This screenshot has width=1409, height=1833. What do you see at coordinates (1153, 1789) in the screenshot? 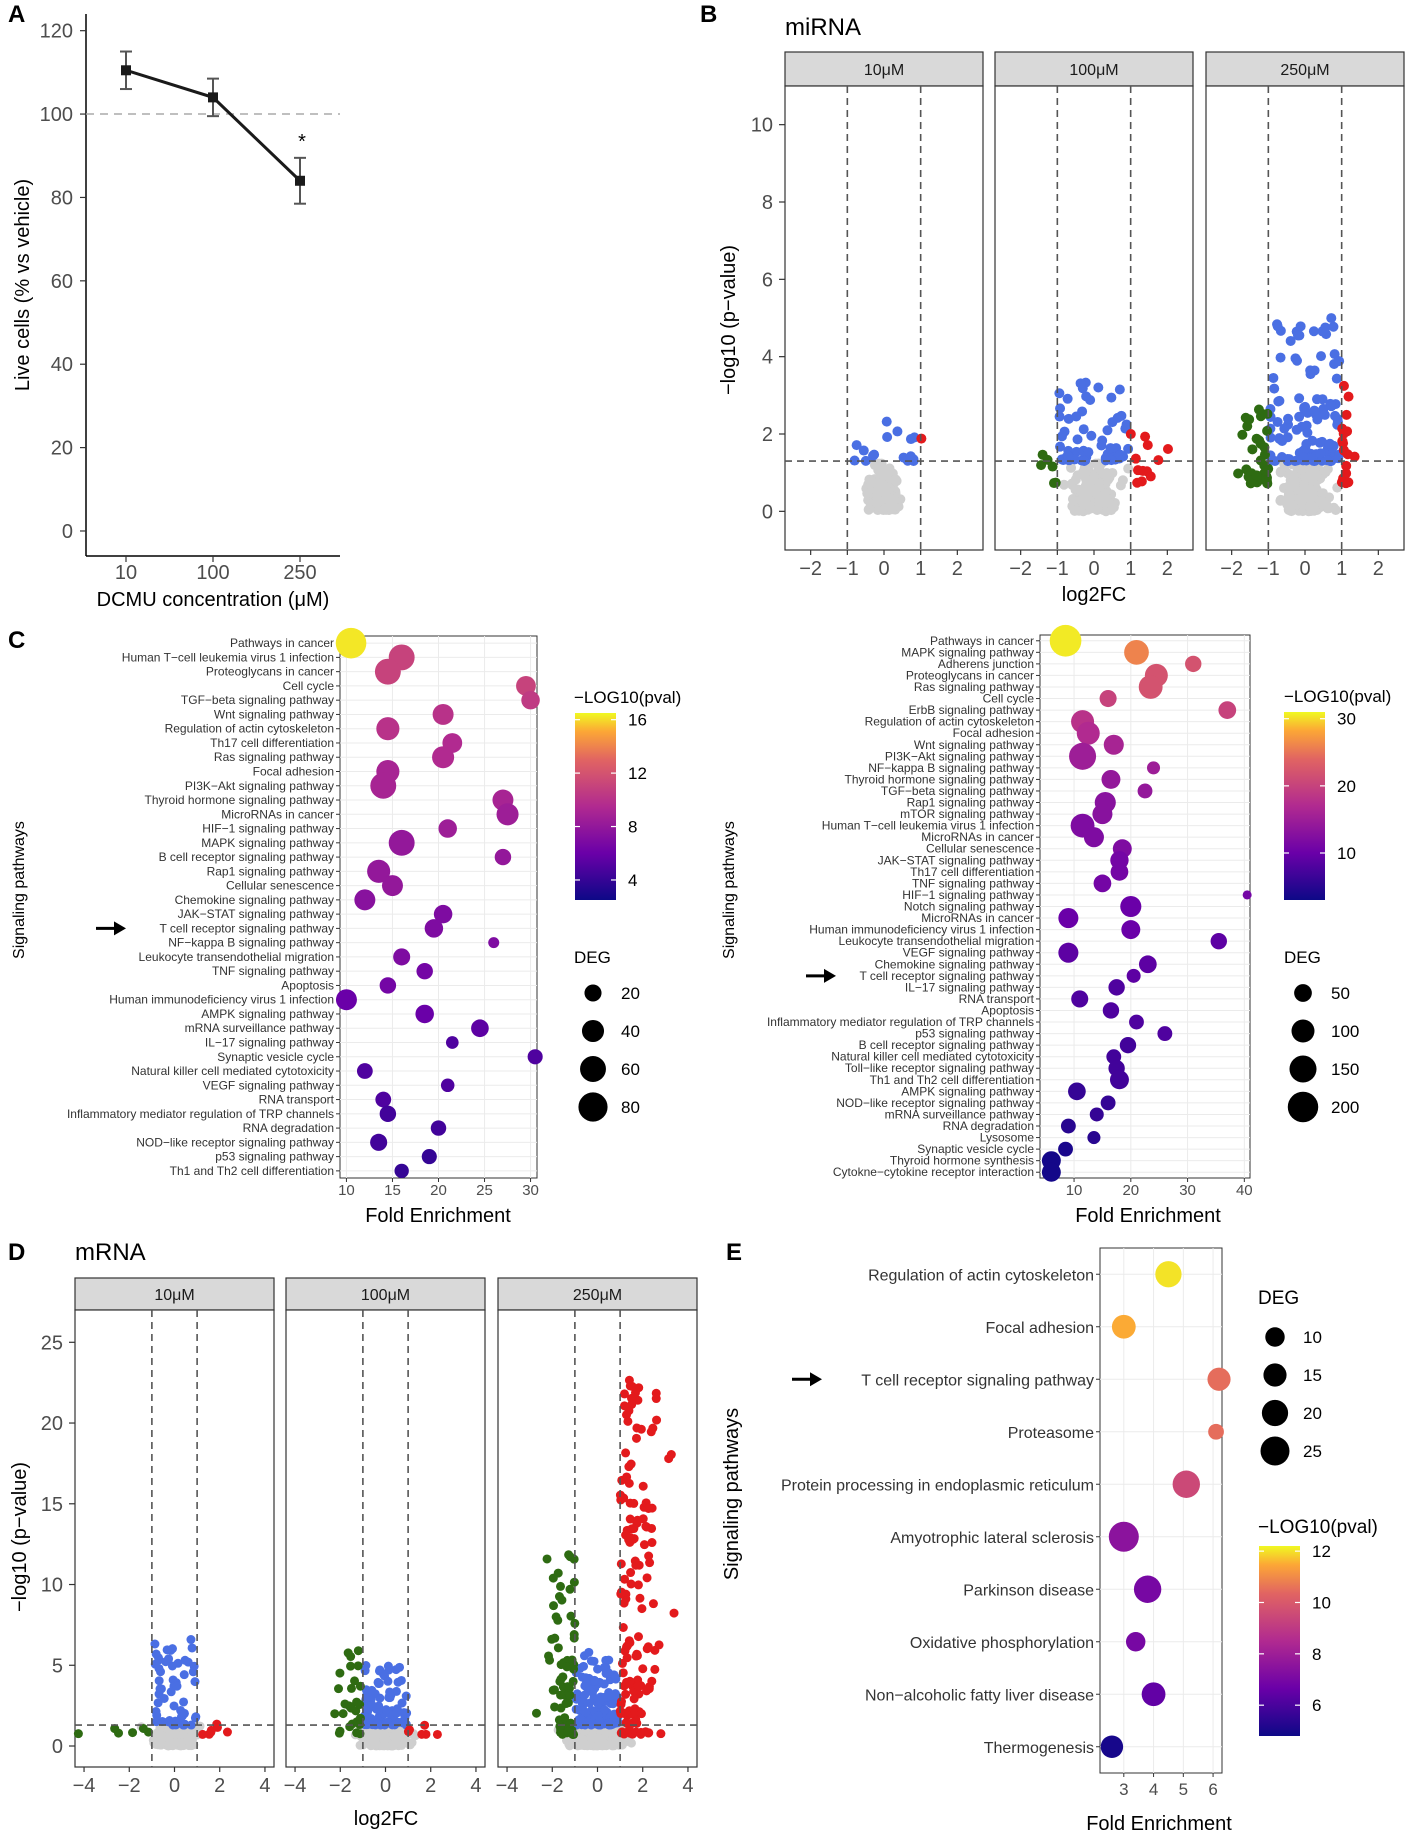
I see `e-xtick: 4` at bounding box center [1153, 1789].